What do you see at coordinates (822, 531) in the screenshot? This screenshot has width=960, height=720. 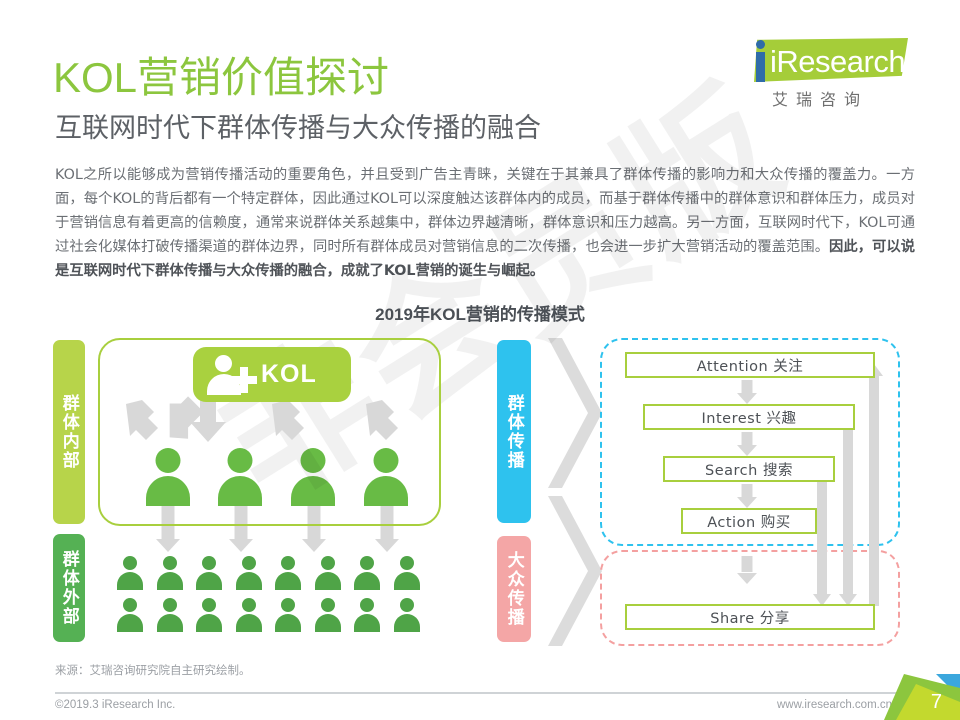 I see `loop-arrow-search-to-share` at bounding box center [822, 531].